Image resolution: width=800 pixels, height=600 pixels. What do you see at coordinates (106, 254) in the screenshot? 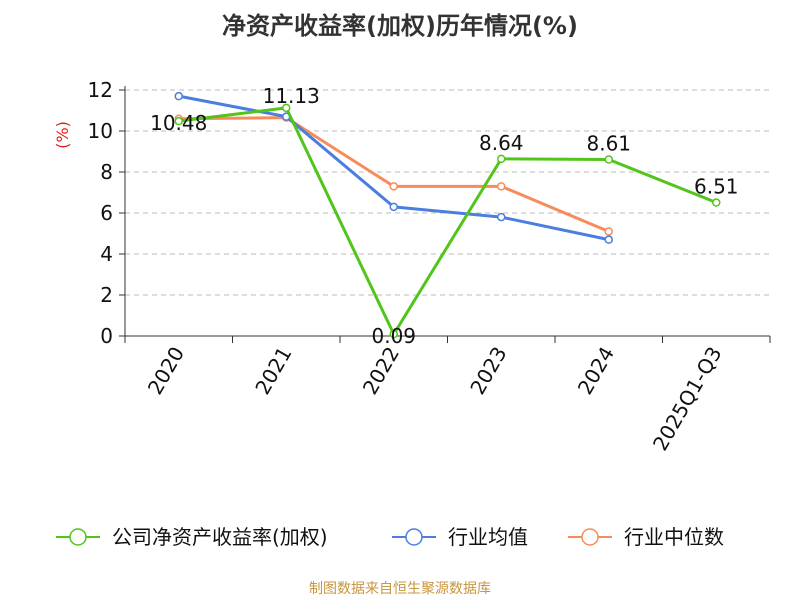
I see `y-tick-label: 4` at bounding box center [106, 254].